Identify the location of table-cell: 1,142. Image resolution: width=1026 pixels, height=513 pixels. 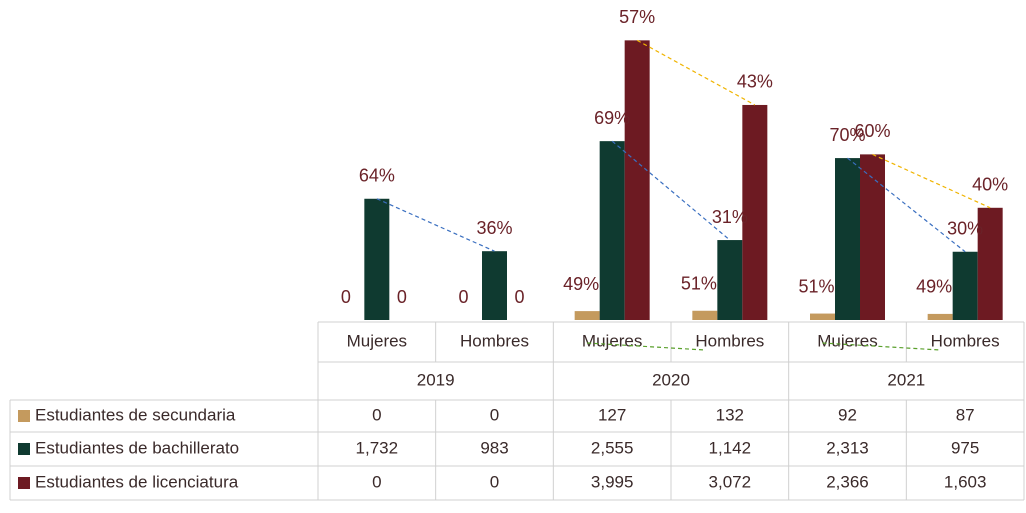
(730, 447).